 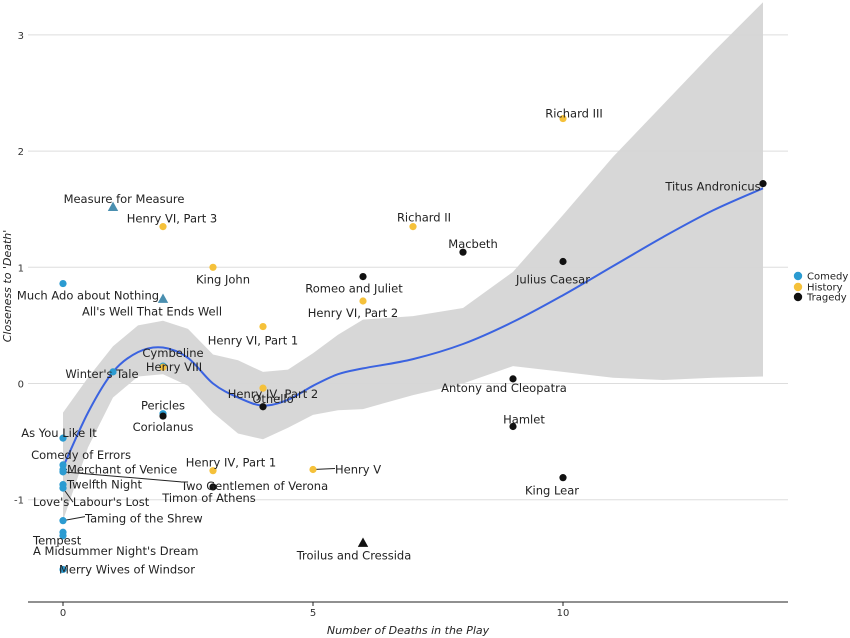 I want to click on legend: Comedy History Tragedy, so click(x=820, y=287).